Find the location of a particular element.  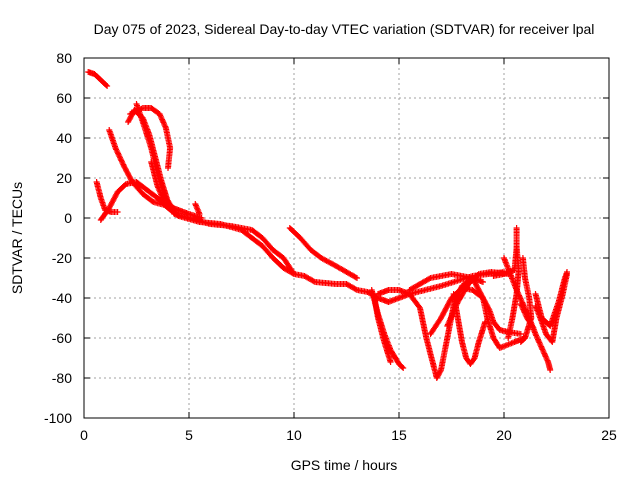

series-arc1 is located at coordinates (98, 79).